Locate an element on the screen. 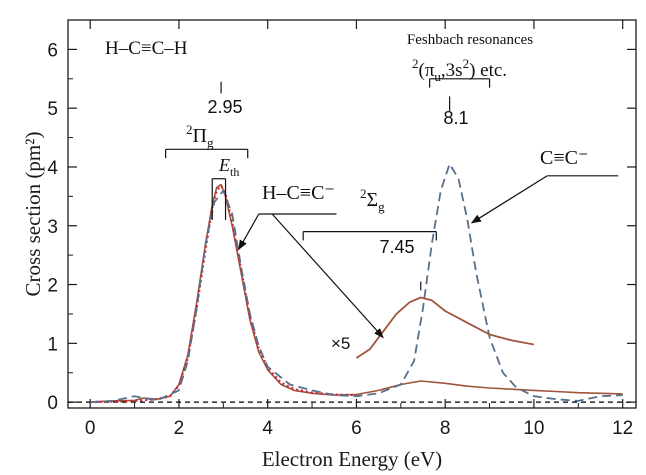  x-tick-label: 2 is located at coordinates (179, 428).